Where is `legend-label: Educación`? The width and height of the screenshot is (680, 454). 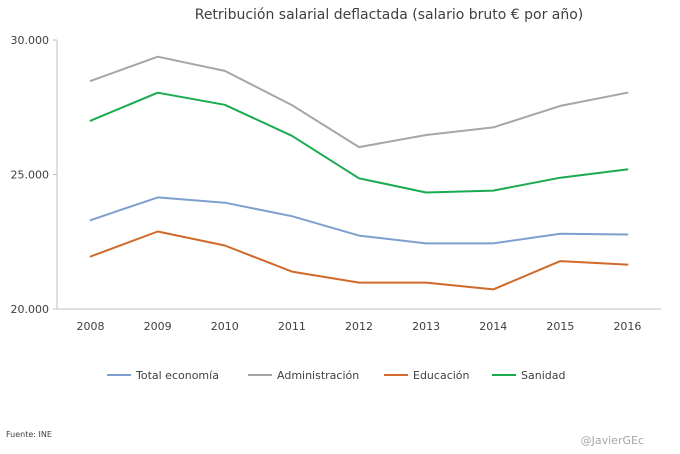
legend-label: Educación is located at coordinates (441, 375).